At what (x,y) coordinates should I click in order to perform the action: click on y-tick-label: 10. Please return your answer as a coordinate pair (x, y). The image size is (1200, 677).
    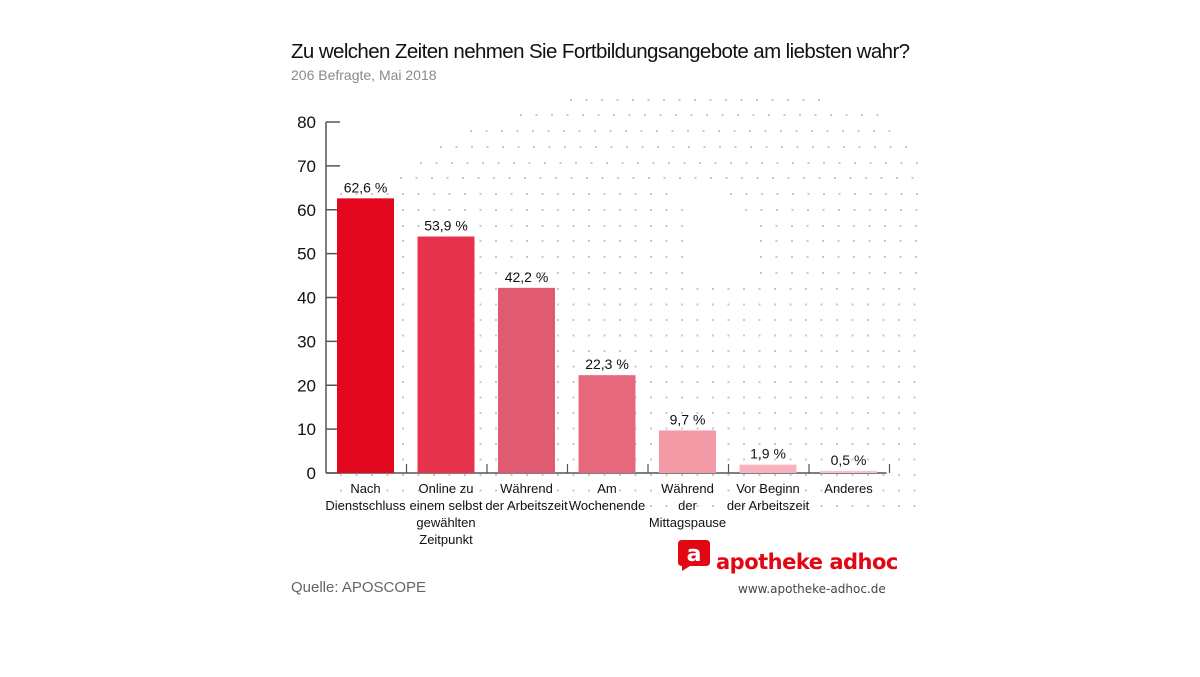
    Looking at the image, I should click on (306, 429).